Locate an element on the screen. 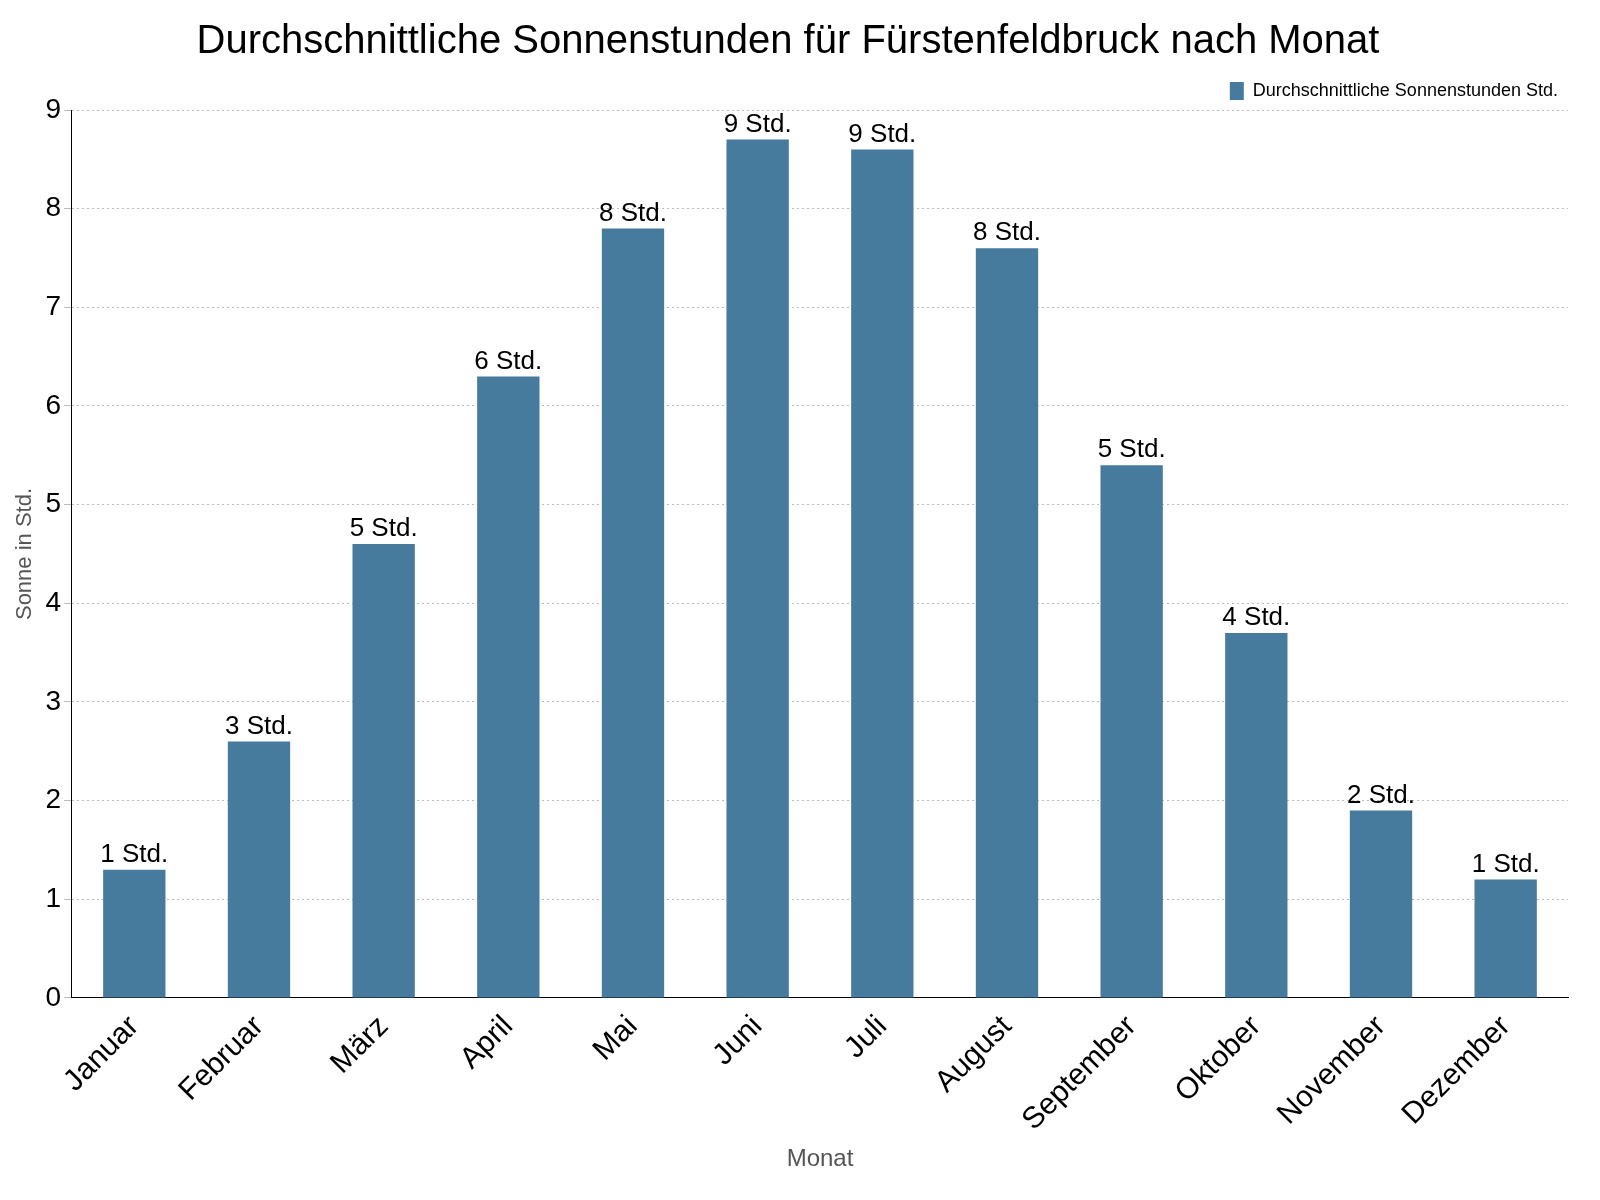 The height and width of the screenshot is (1200, 1600). x-axis-title: Monat is located at coordinates (820, 1158).